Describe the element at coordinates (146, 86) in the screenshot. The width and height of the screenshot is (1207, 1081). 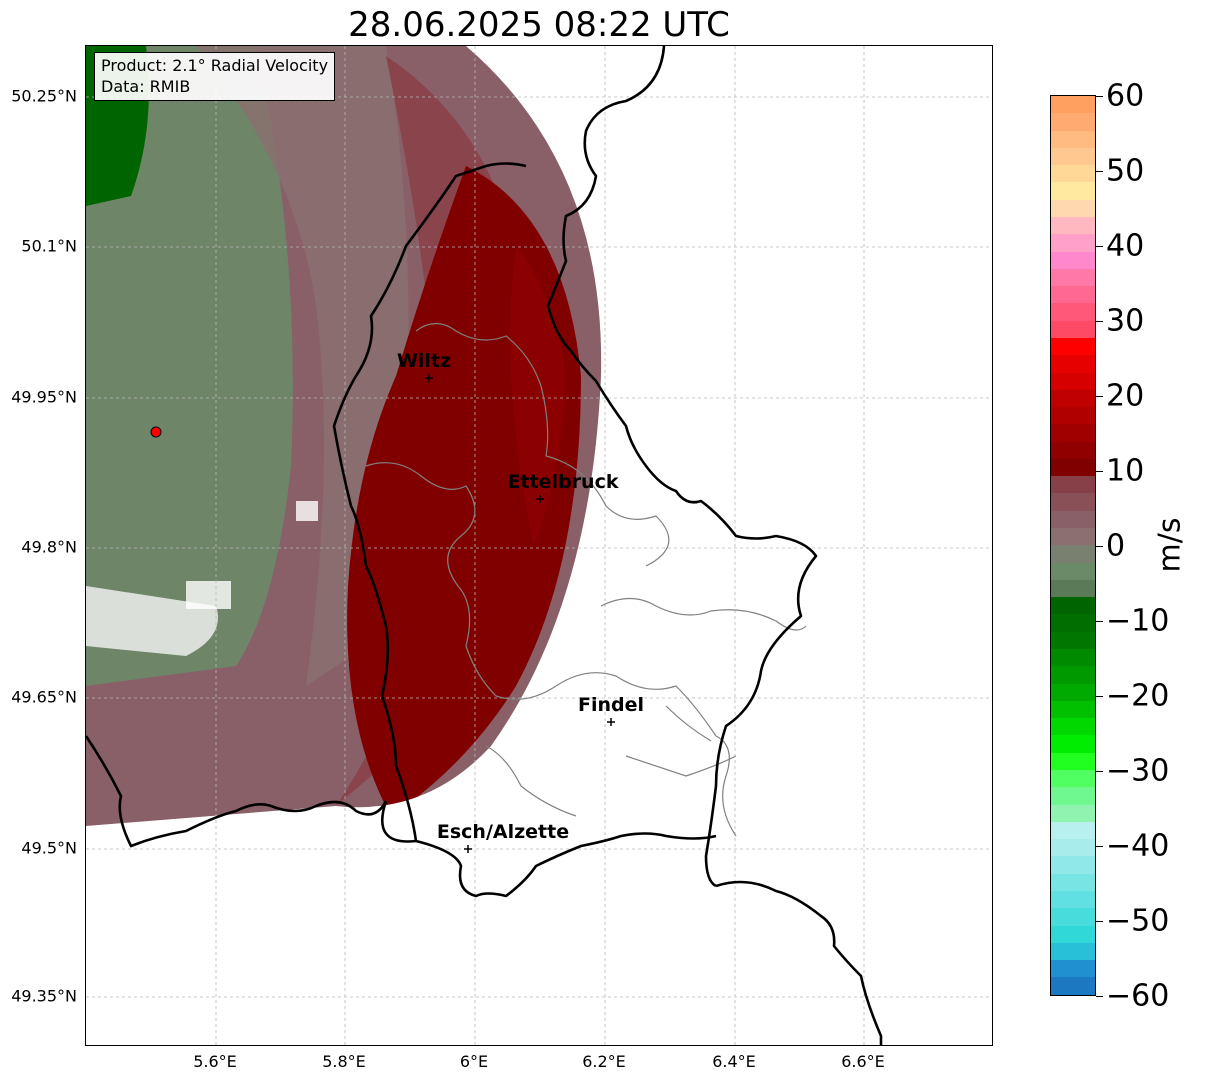
I see `data-source-label: Data: RMIB` at that location.